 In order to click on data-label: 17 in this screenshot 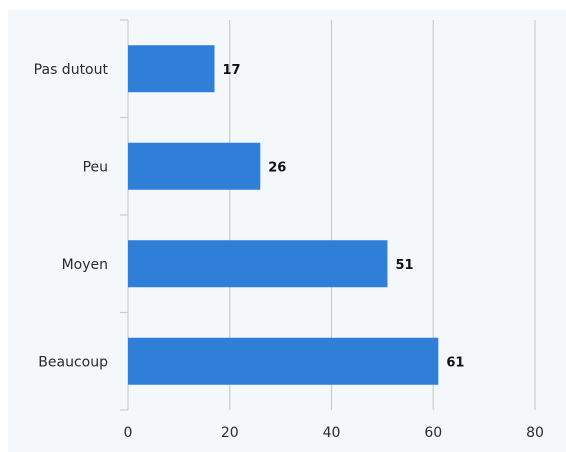, I will do `click(231, 70)`.